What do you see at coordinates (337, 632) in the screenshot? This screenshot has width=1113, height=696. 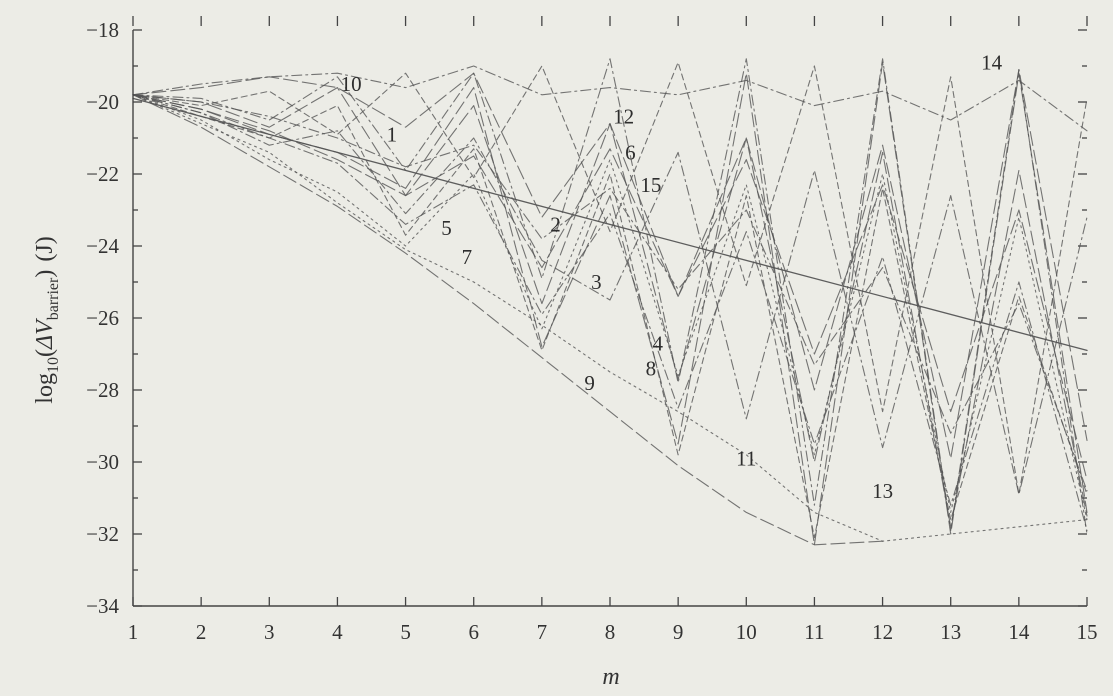 I see `x-tick-label: 4` at bounding box center [337, 632].